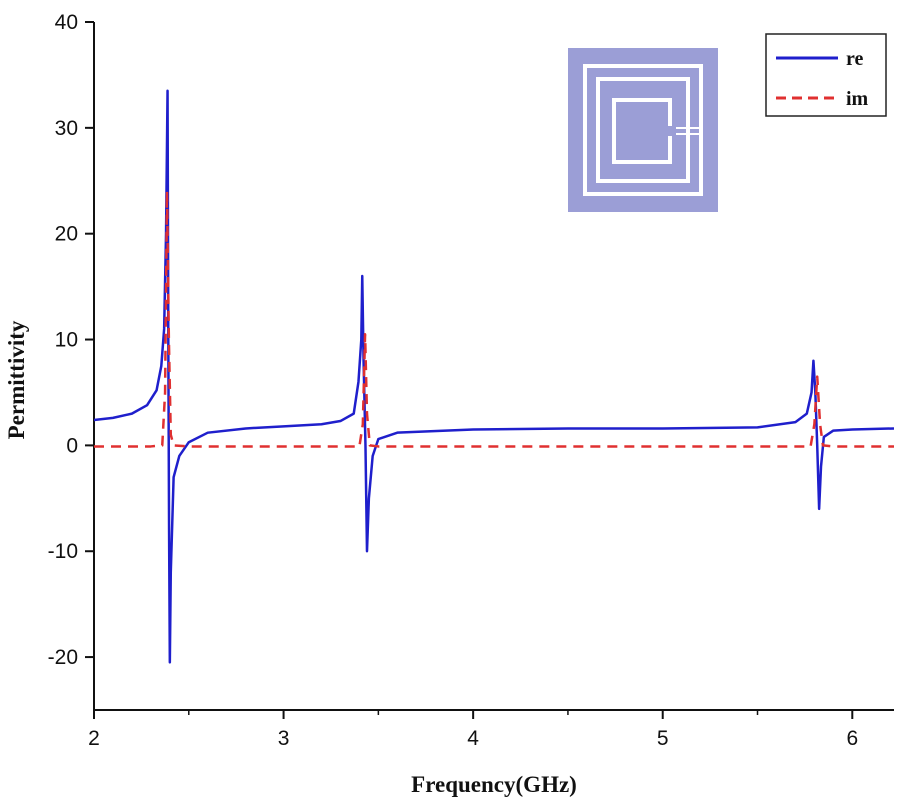 This screenshot has height=800, width=900. Describe the element at coordinates (72, 445) in the screenshot. I see `y-tick-label: 0` at that location.